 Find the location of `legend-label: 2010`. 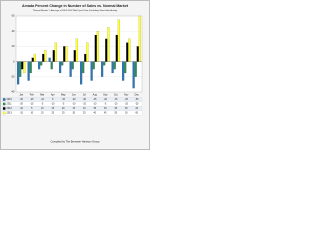

legend-label: 2010 is located at coordinates (10, 99).